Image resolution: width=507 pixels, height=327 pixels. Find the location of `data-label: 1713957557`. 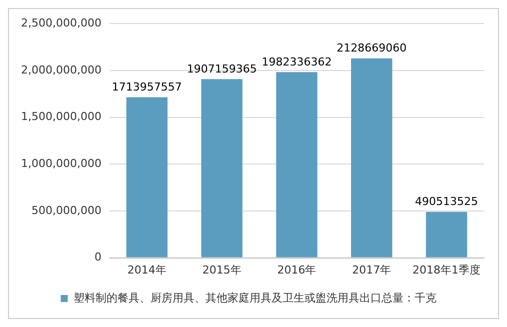

data-label: 1713957557 is located at coordinates (147, 87).